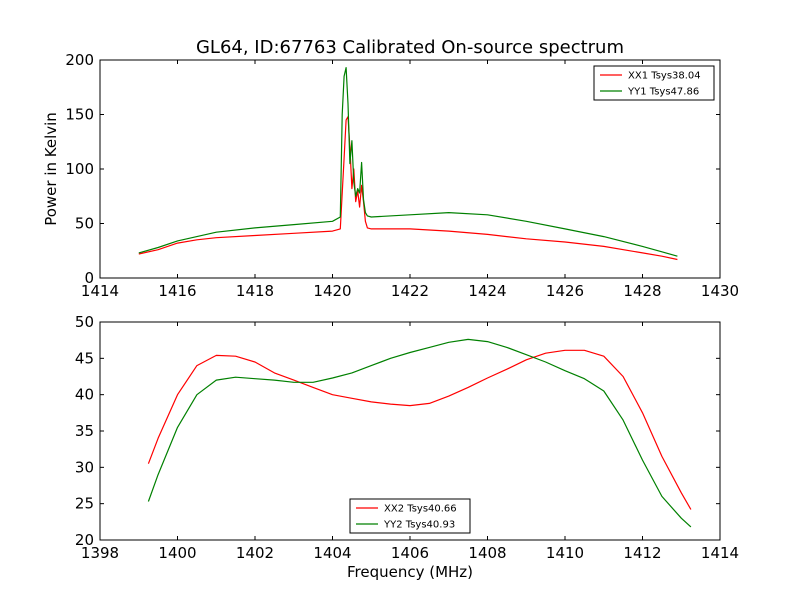 This screenshot has height=600, width=800. What do you see at coordinates (255, 291) in the screenshot?
I see `x-tick-label: 1418` at bounding box center [255, 291].